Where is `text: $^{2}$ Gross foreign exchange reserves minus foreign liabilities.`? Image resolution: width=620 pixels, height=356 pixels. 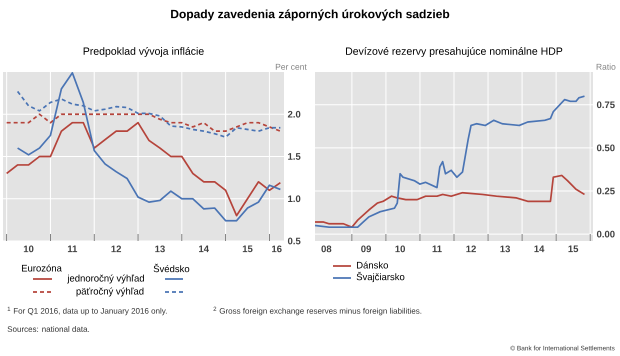
text: $^{2}$ Gross foreign exchange reserves minus foreign liabilities. is located at coordinates (318, 311).